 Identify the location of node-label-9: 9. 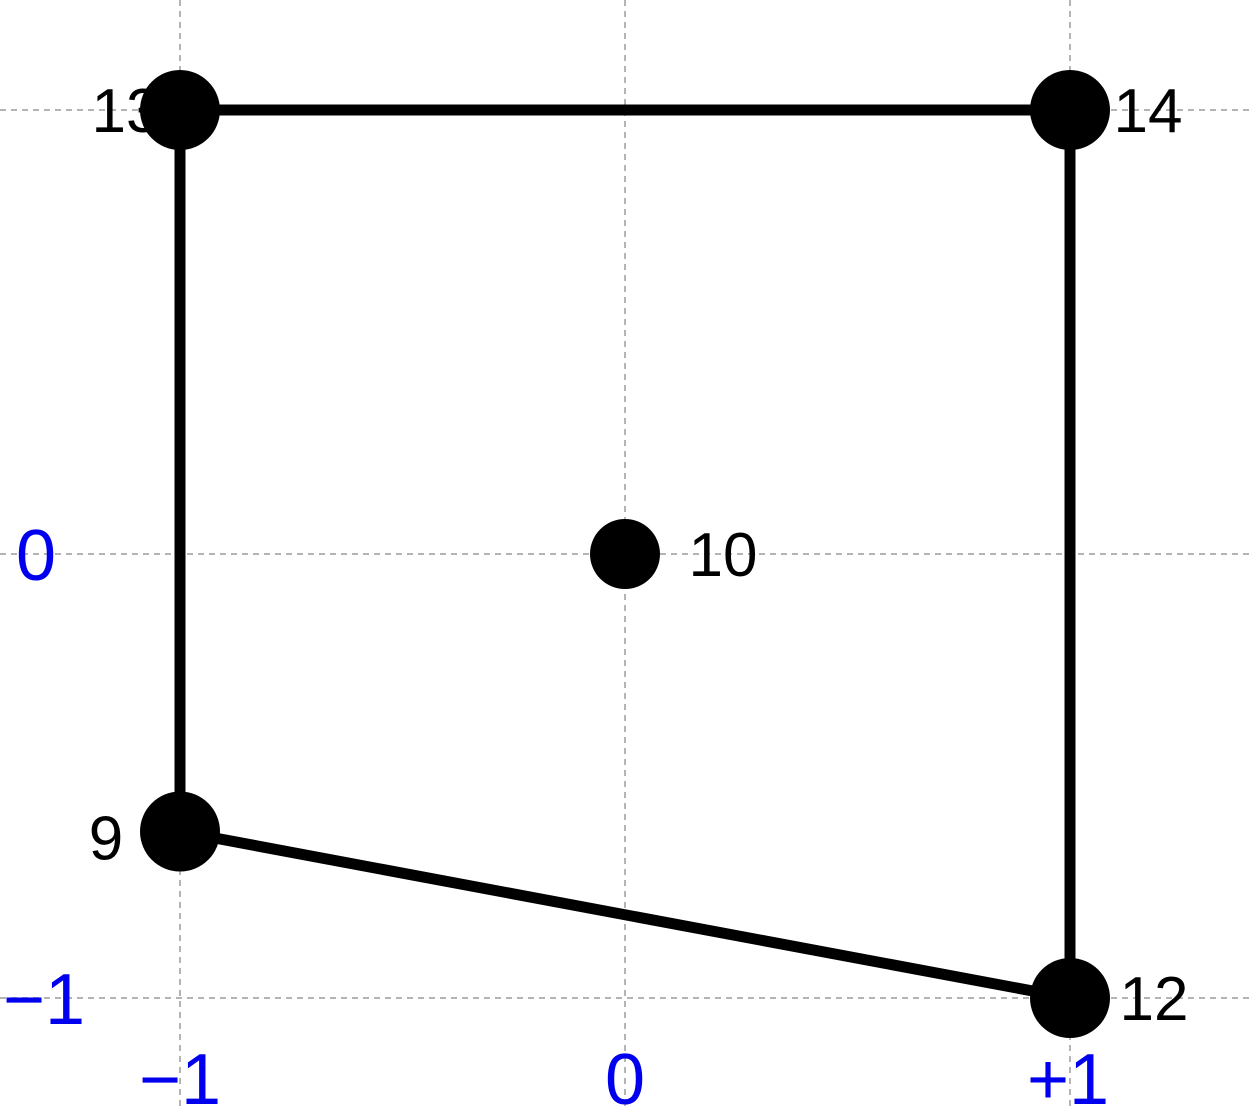
(106, 839).